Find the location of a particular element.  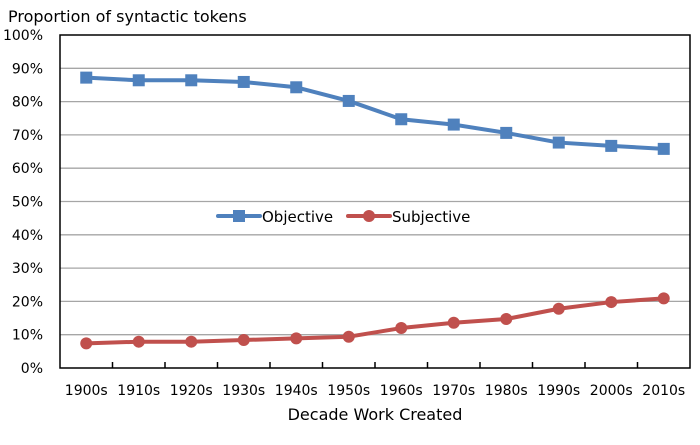

y-tick-label: 50% is located at coordinates (27, 203).